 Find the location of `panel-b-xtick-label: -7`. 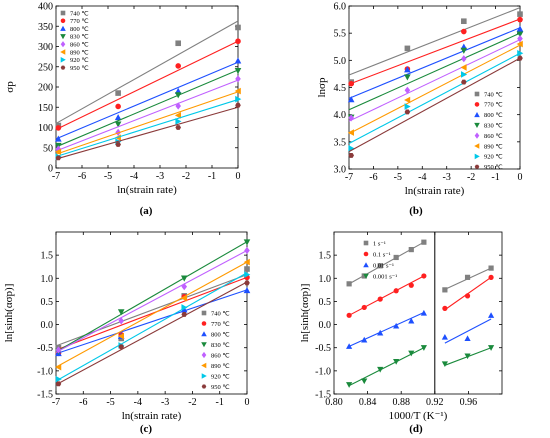

panel-b-xtick-label: -7 is located at coordinates (349, 177).